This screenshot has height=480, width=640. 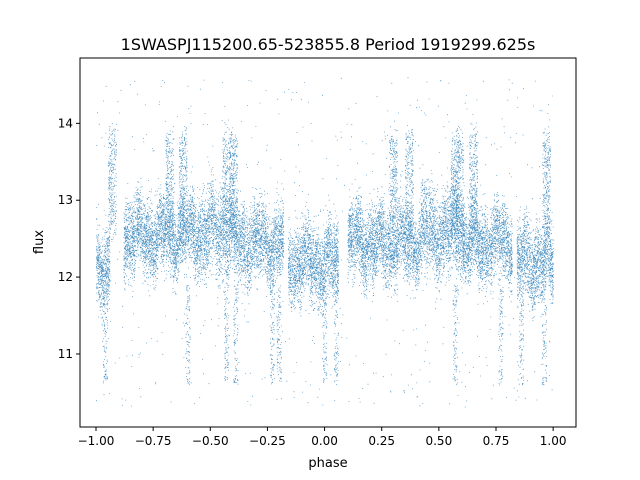 I want to click on y-axis: 11 12 13 14, so click(x=69, y=238).